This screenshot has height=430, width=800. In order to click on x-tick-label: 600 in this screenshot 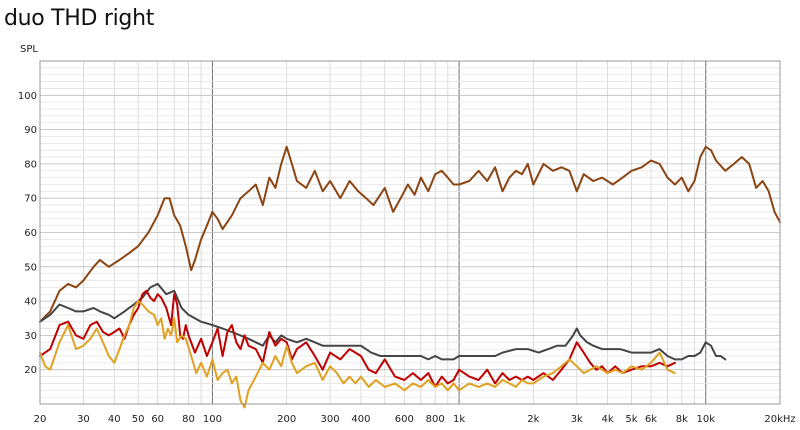, I will do `click(404, 419)`.